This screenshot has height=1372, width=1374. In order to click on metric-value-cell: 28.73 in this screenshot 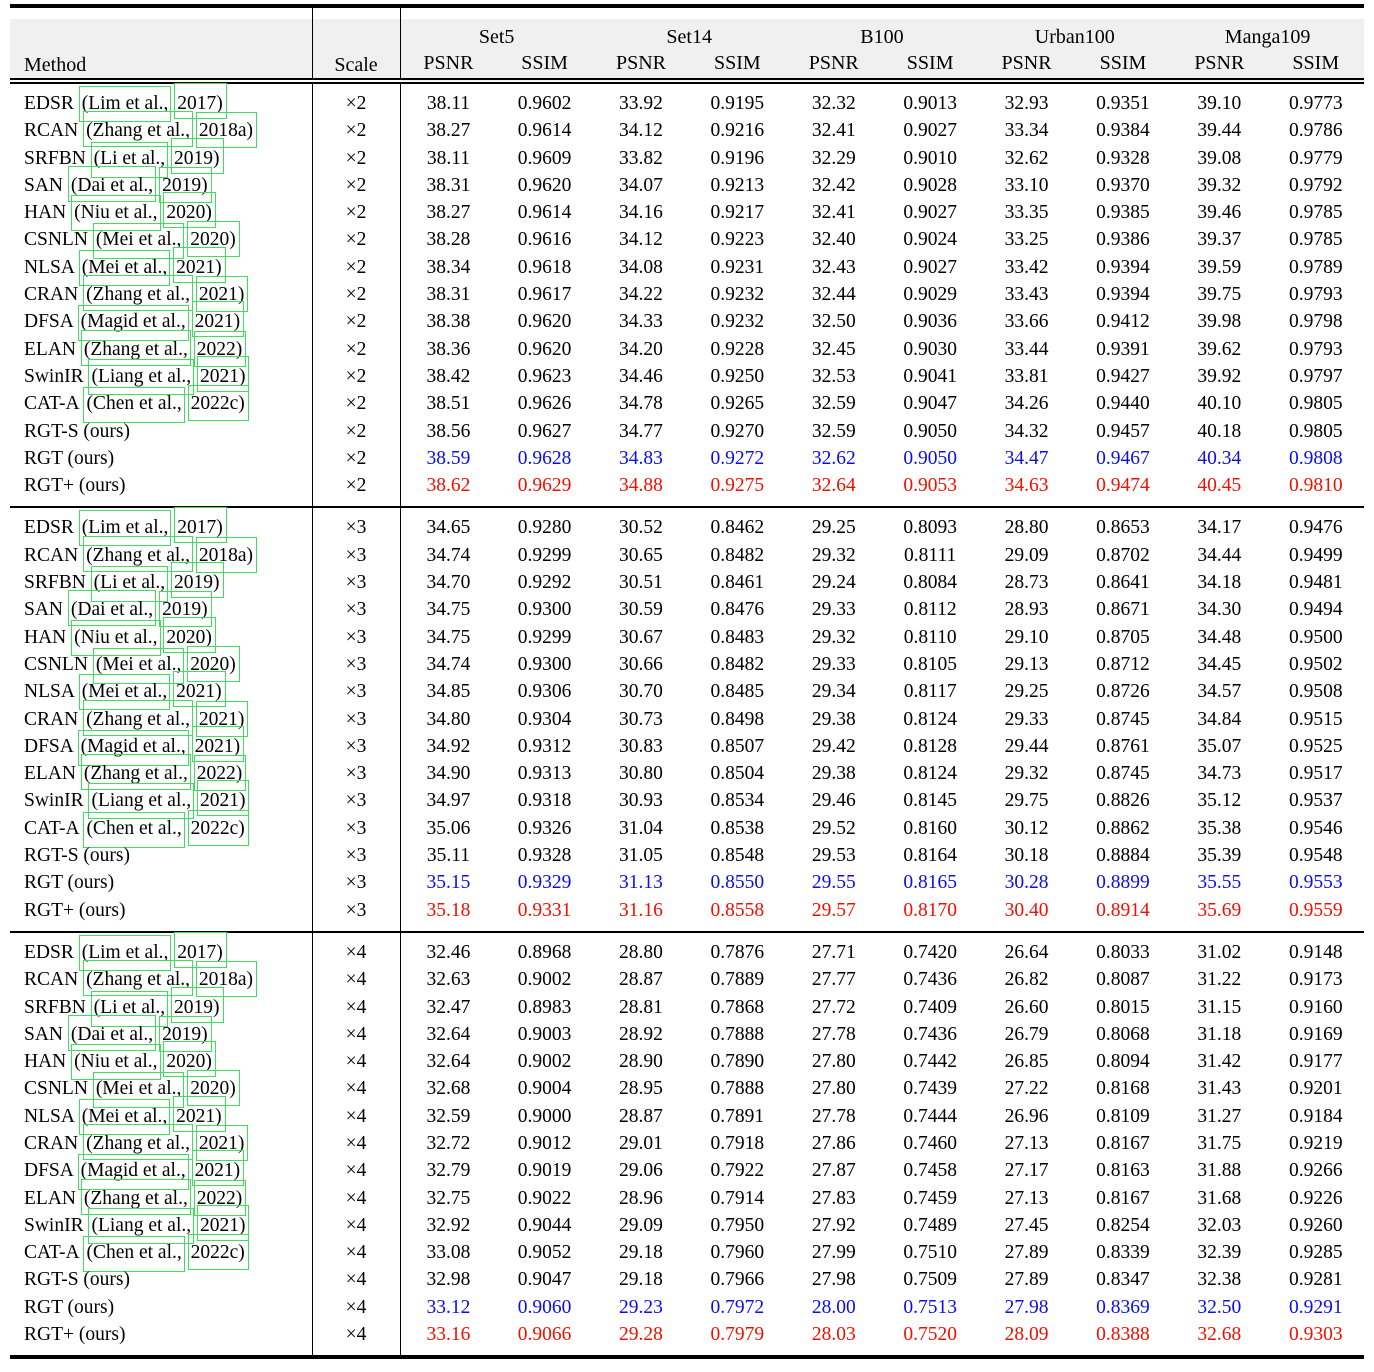, I will do `click(1026, 583)`.